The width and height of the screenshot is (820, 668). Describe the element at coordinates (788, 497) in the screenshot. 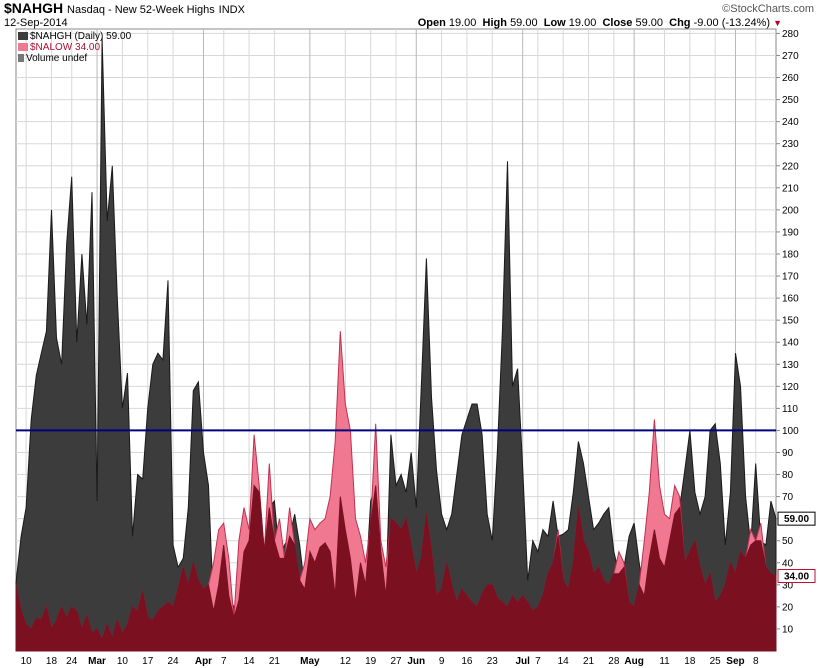

I see `y-tick-label: 70` at that location.